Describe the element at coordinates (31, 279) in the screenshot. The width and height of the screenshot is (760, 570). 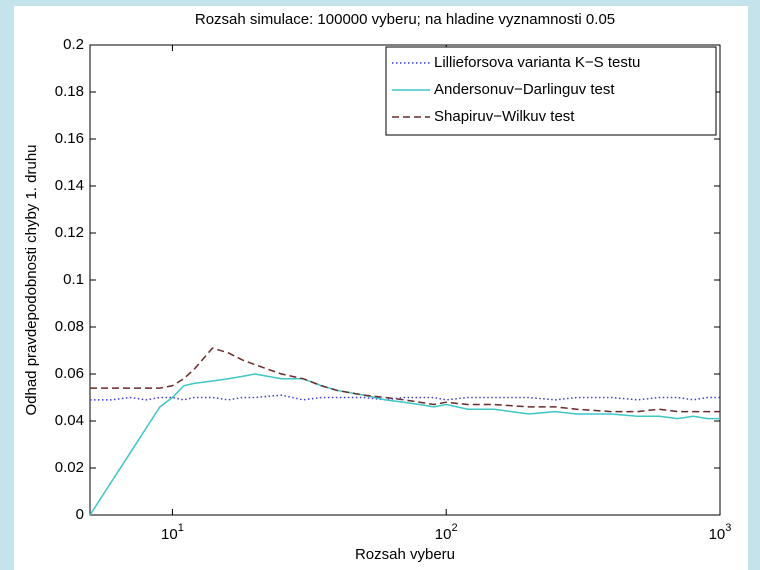
I see `y-axis-label: Odhad pravdepodobnosti chyby 1. druhu` at that location.